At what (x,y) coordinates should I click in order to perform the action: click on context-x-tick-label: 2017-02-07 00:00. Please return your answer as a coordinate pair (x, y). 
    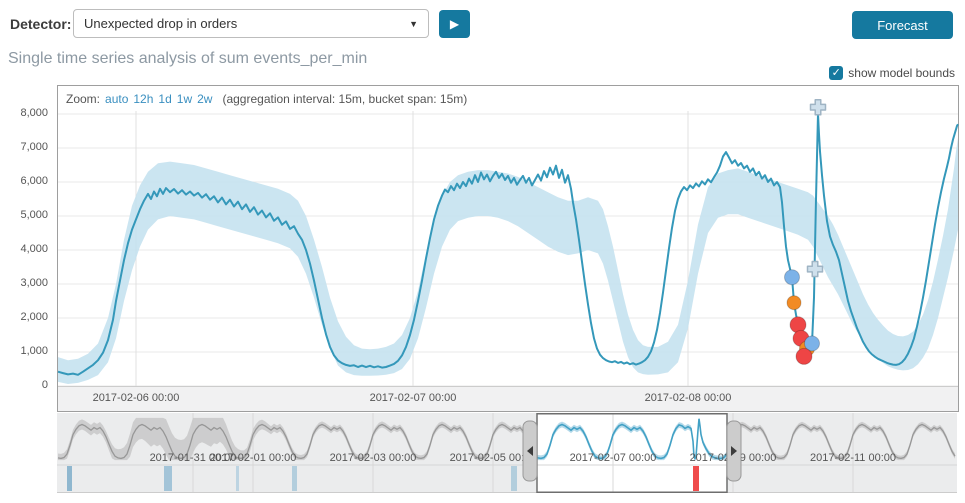
    Looking at the image, I should click on (613, 458).